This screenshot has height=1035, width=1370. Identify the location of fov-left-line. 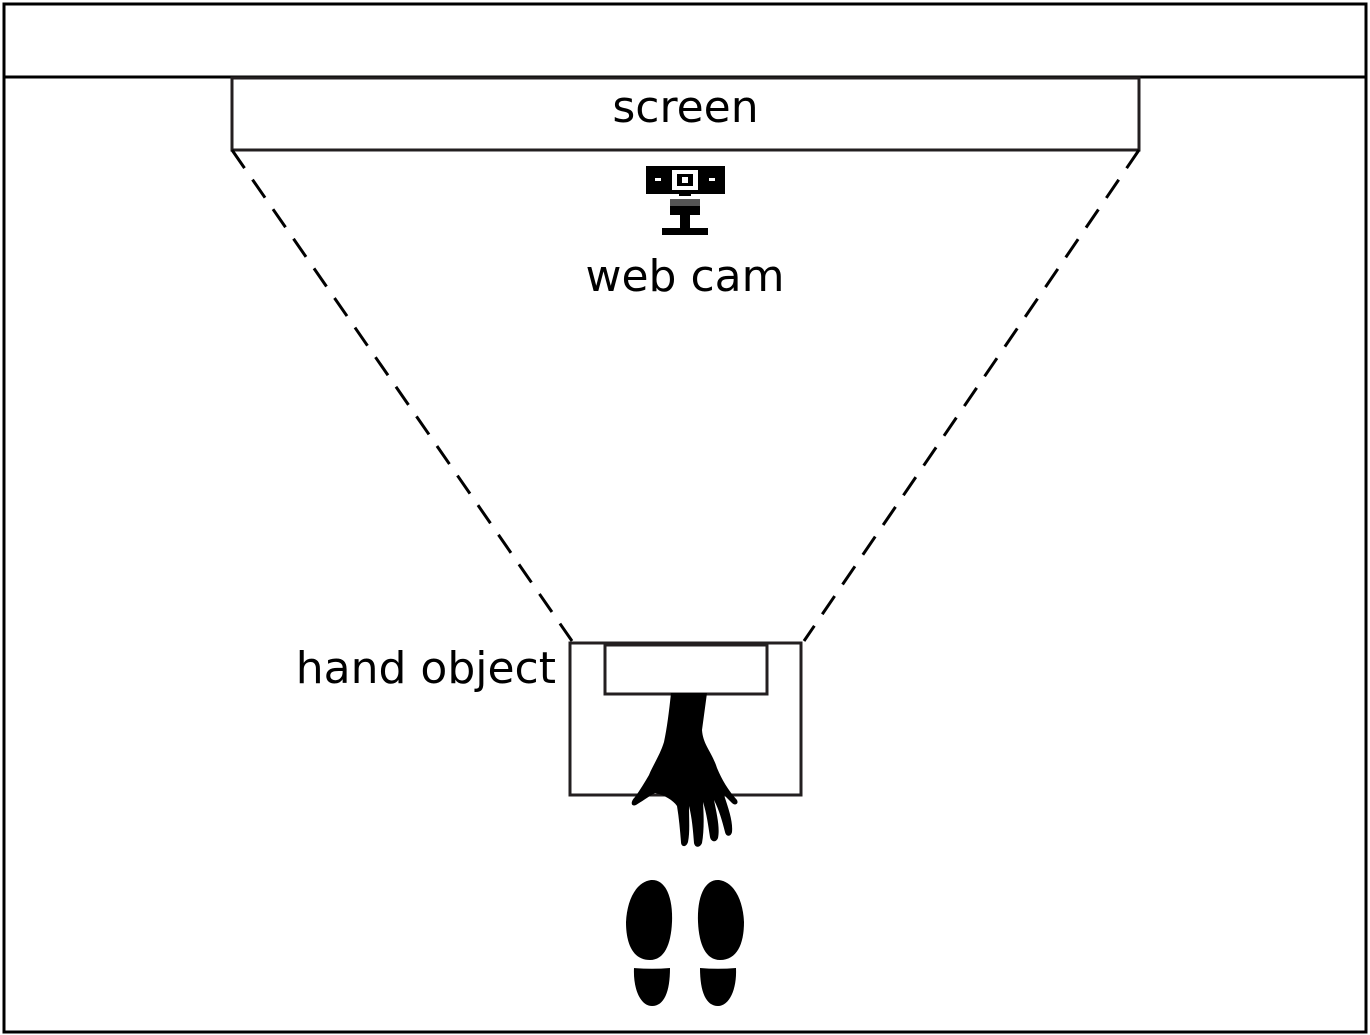
(402, 395).